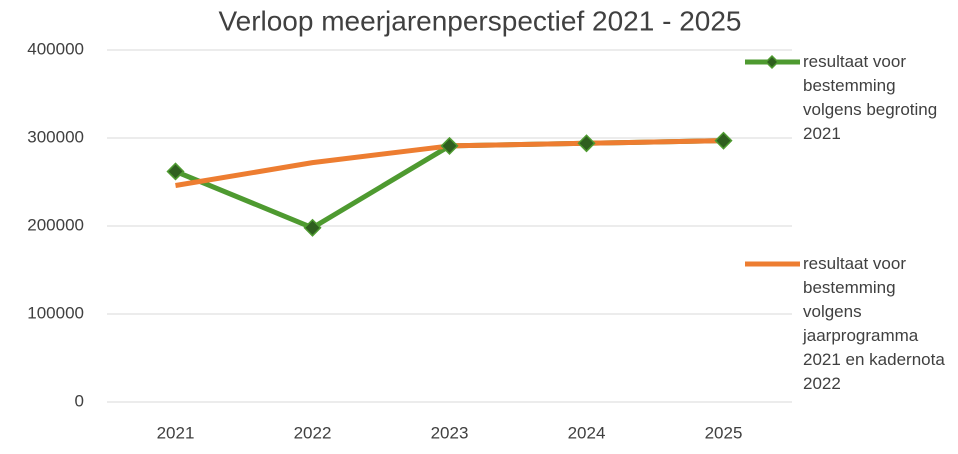 The height and width of the screenshot is (454, 958). Describe the element at coordinates (724, 432) in the screenshot. I see `x-tick-label: 2025` at that location.